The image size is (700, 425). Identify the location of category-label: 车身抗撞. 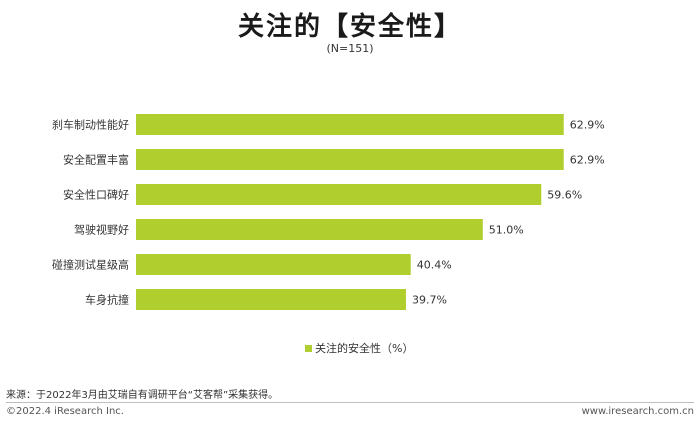
(107, 300).